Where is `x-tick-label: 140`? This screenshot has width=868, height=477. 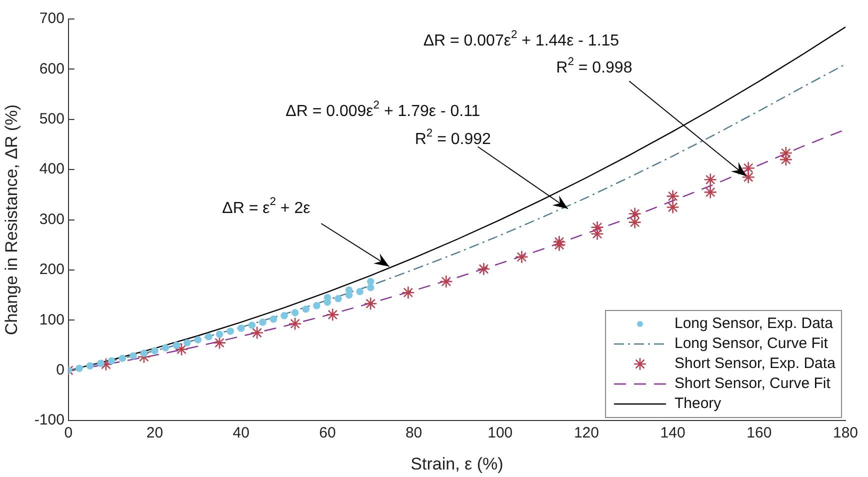 x-tick-label: 140 is located at coordinates (673, 433).